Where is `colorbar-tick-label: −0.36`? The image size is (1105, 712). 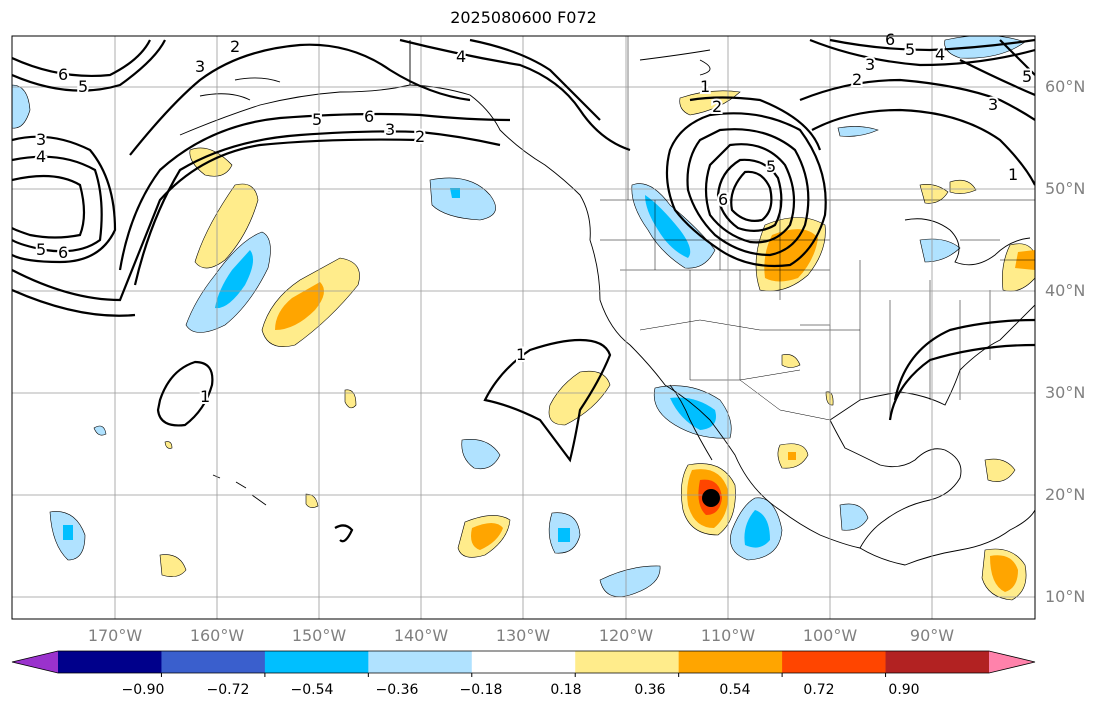
colorbar-tick-label: −0.36 is located at coordinates (397, 690).